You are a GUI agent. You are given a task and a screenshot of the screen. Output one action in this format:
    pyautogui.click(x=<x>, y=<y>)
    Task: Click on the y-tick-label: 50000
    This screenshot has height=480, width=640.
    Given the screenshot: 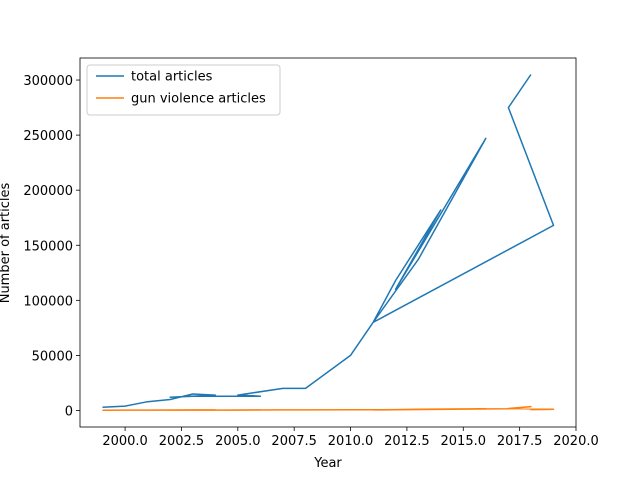 What is the action you would take?
    pyautogui.click(x=52, y=356)
    